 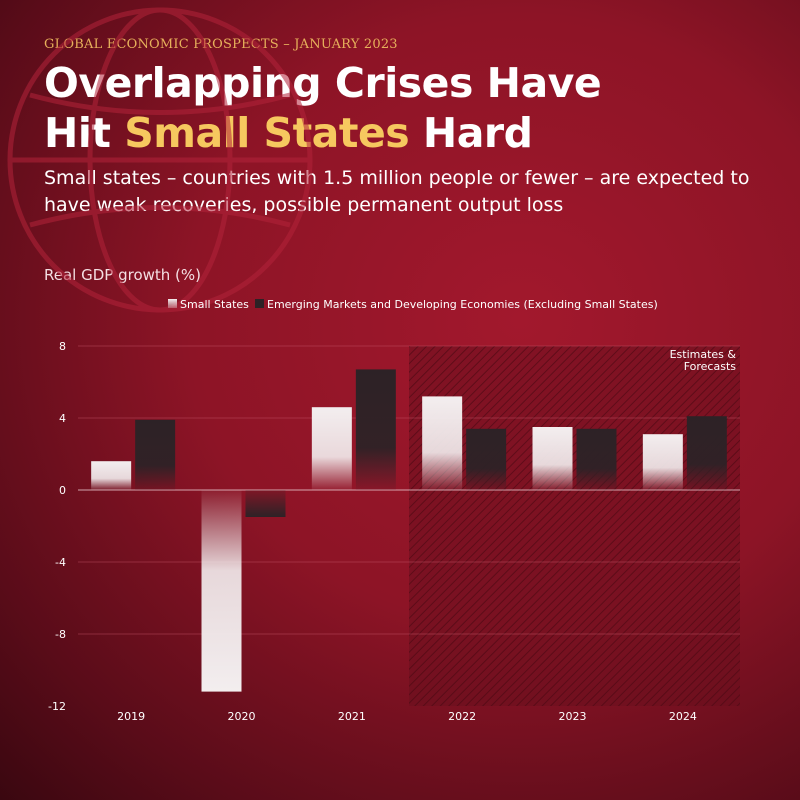 What do you see at coordinates (573, 716) in the screenshot?
I see `x-tick-label: 2023` at bounding box center [573, 716].